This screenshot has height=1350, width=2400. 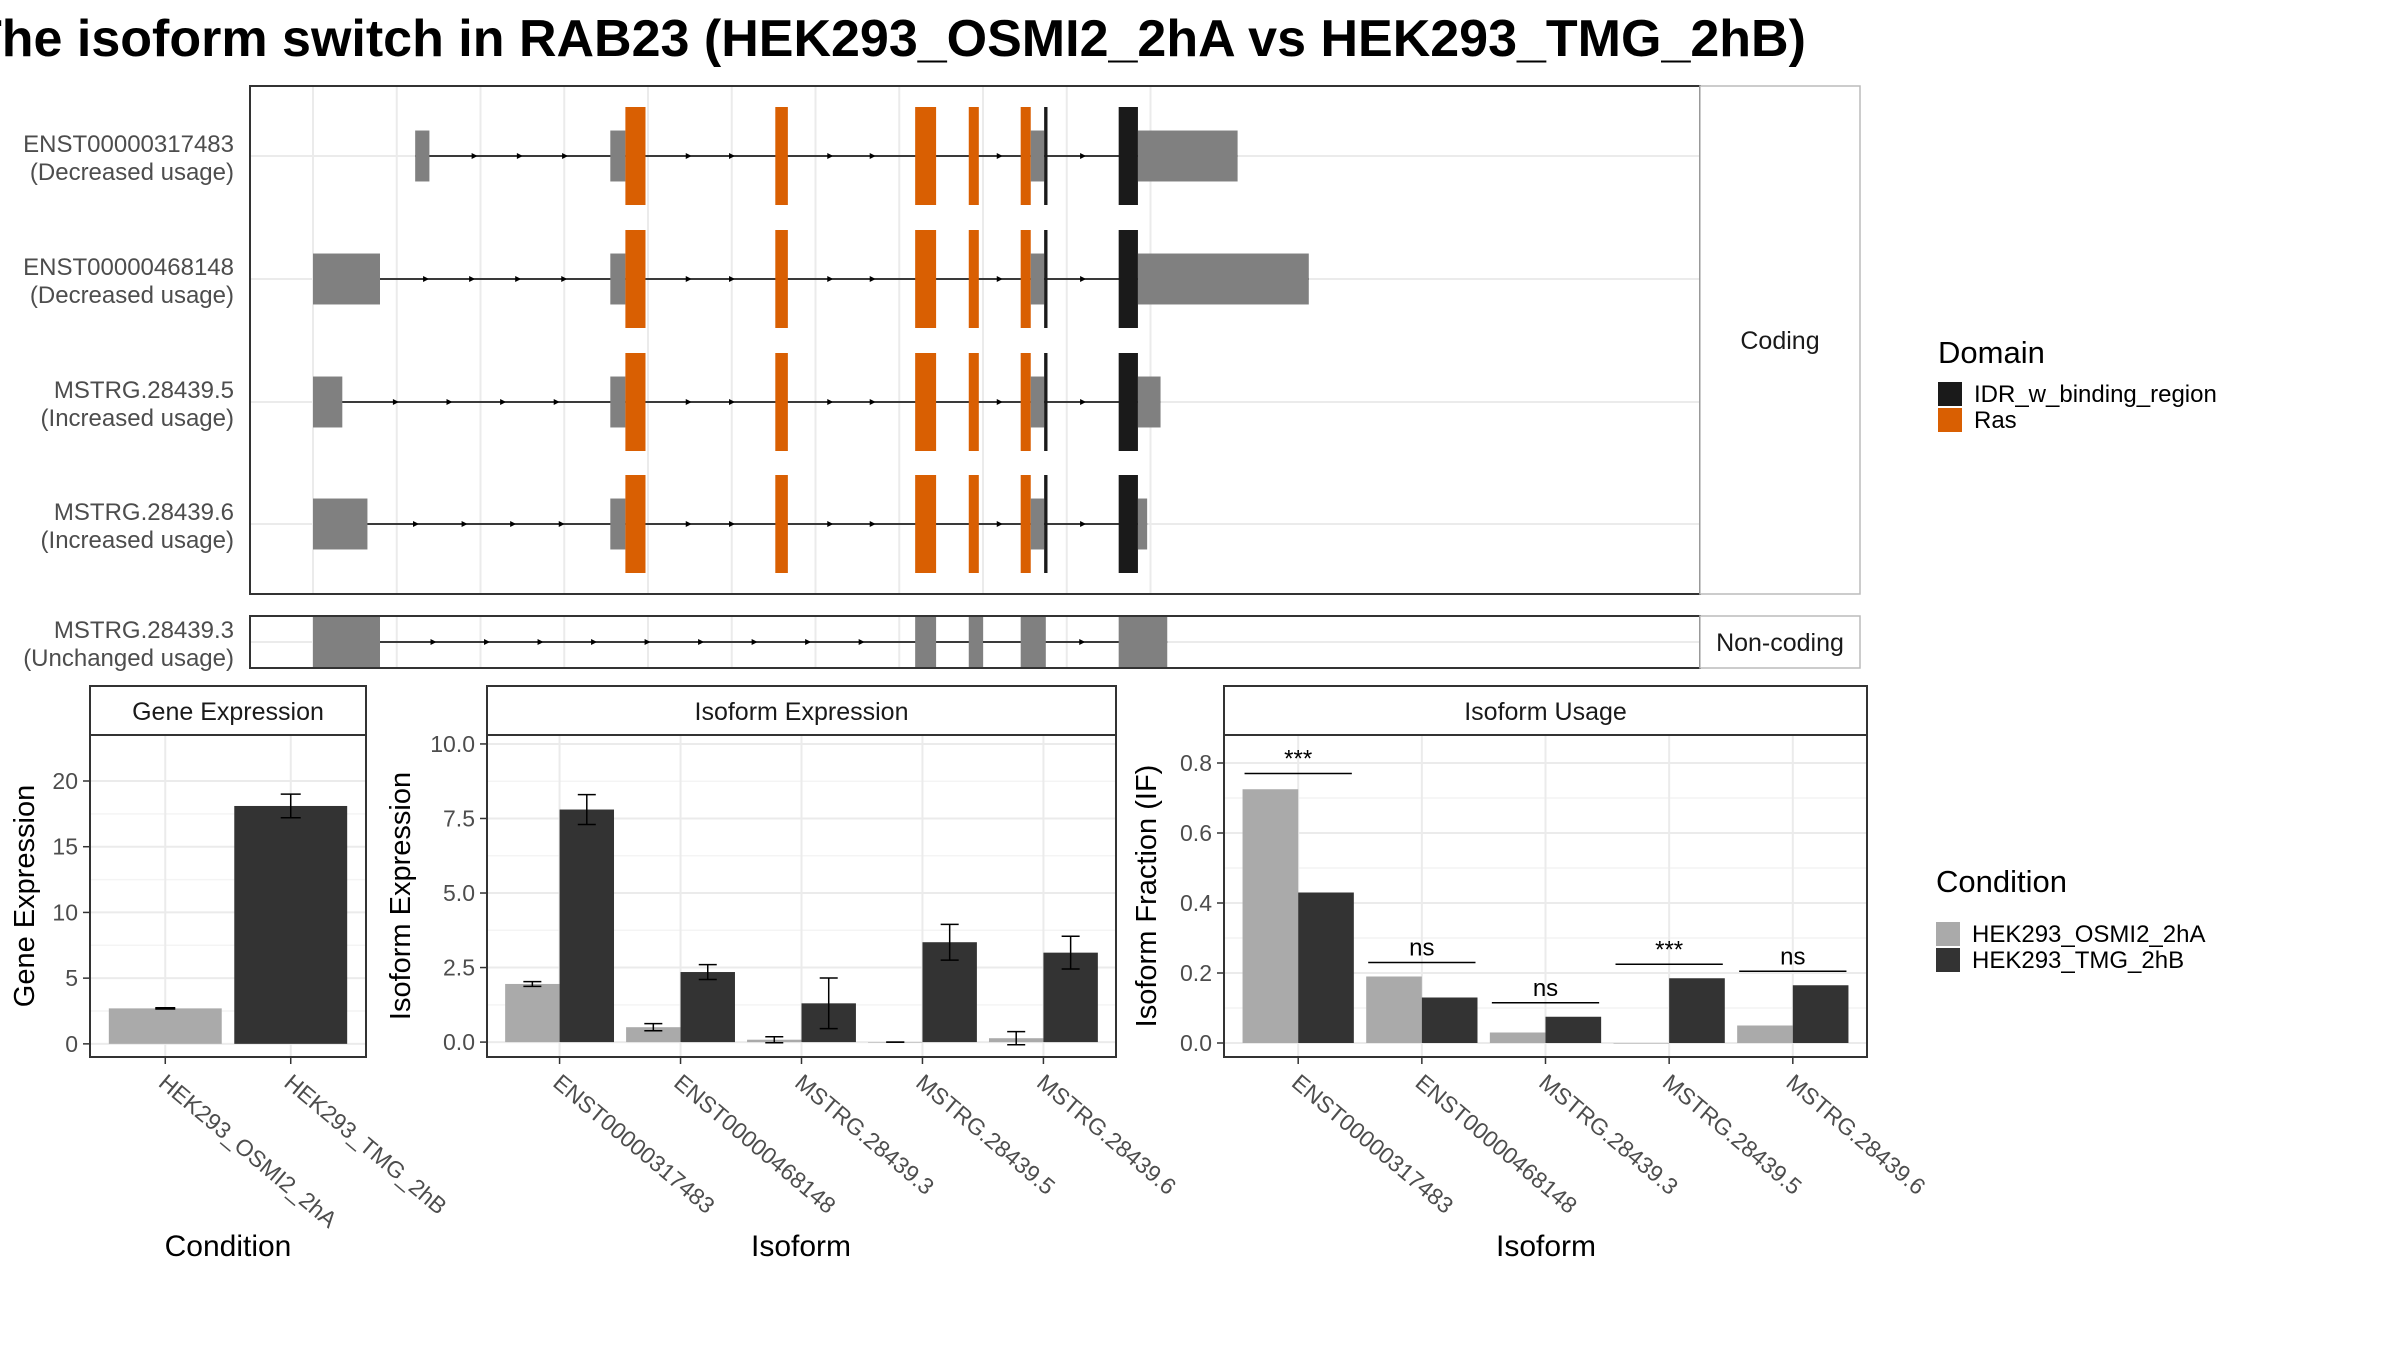 I want to click on facet-strip-label: Coding, so click(x=1779, y=341).